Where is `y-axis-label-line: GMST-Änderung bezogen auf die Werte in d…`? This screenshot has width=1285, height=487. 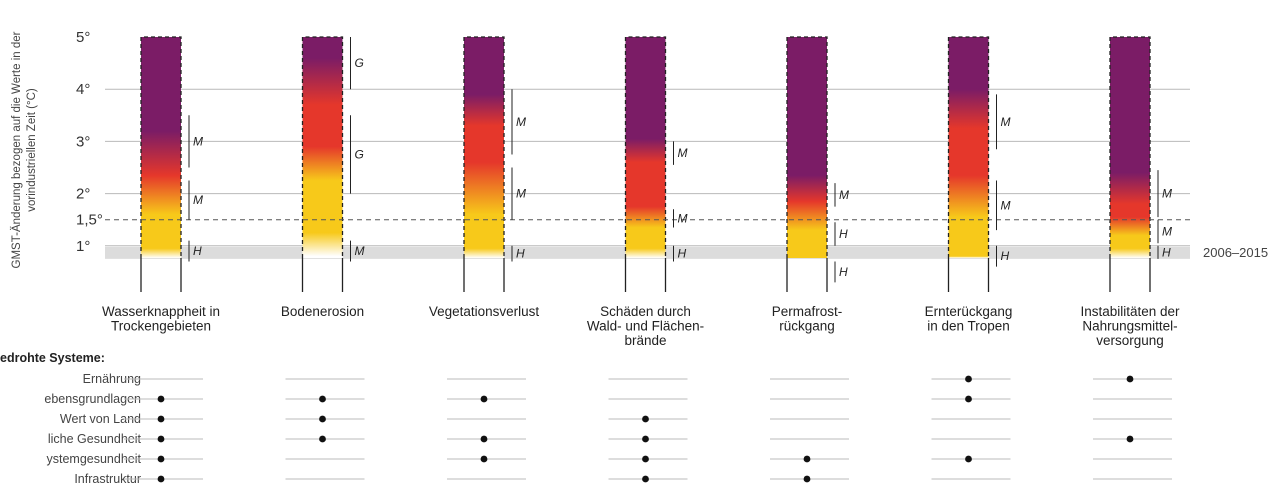
y-axis-label-line: GMST-Änderung bezogen auf die Werte in d… is located at coordinates (17, 149).